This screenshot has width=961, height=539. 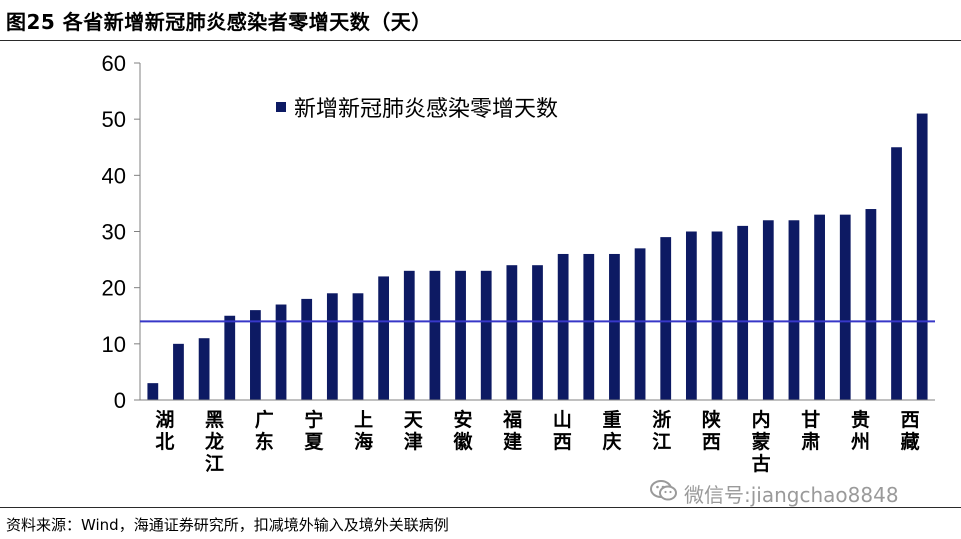 I want to click on watermark-text: 微信号:jiangchao8848, so click(x=791, y=494).